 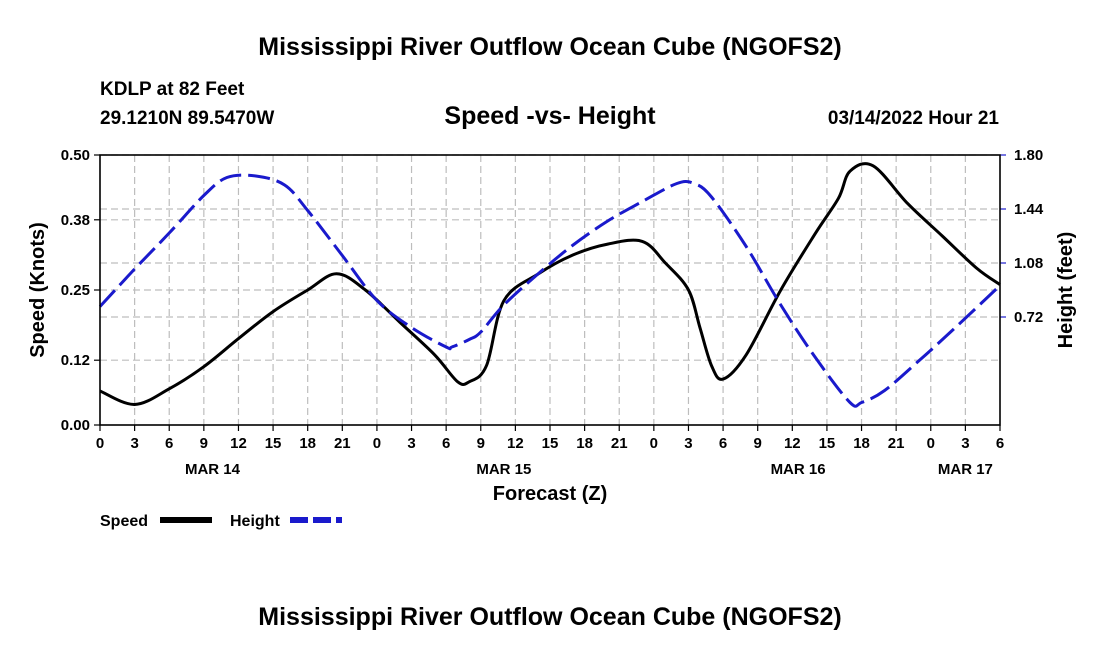 I want to click on right-tick-label: 0.72, so click(x=1028, y=317).